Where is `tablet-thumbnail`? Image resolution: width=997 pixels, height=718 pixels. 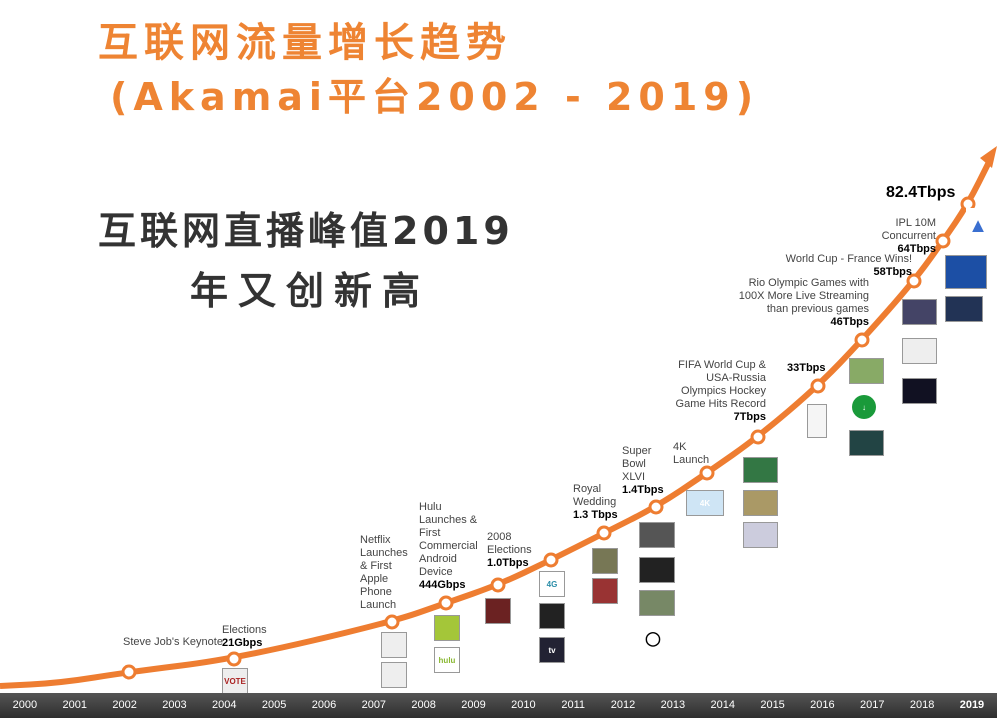
tablet-thumbnail is located at coordinates (657, 535).